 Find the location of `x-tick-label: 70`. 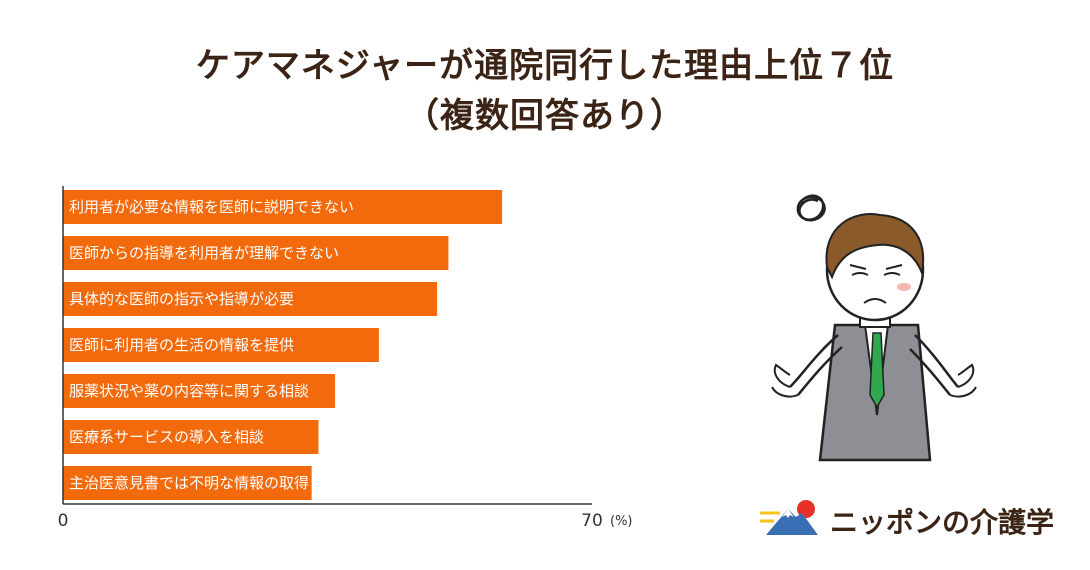

x-tick-label: 70 is located at coordinates (592, 521).